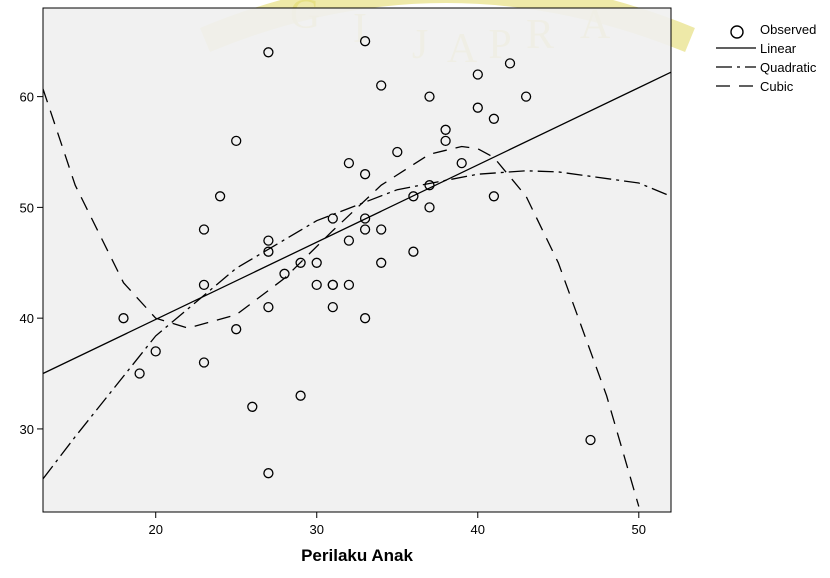 The width and height of the screenshot is (830, 578). I want to click on legend-observed-marker, so click(737, 32).